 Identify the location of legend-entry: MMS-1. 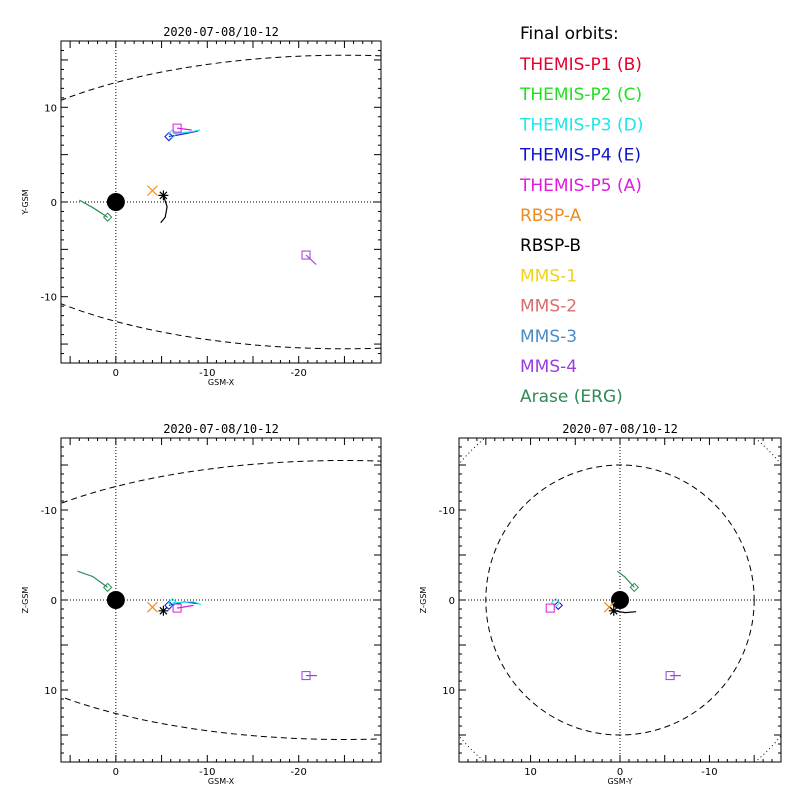
(548, 276).